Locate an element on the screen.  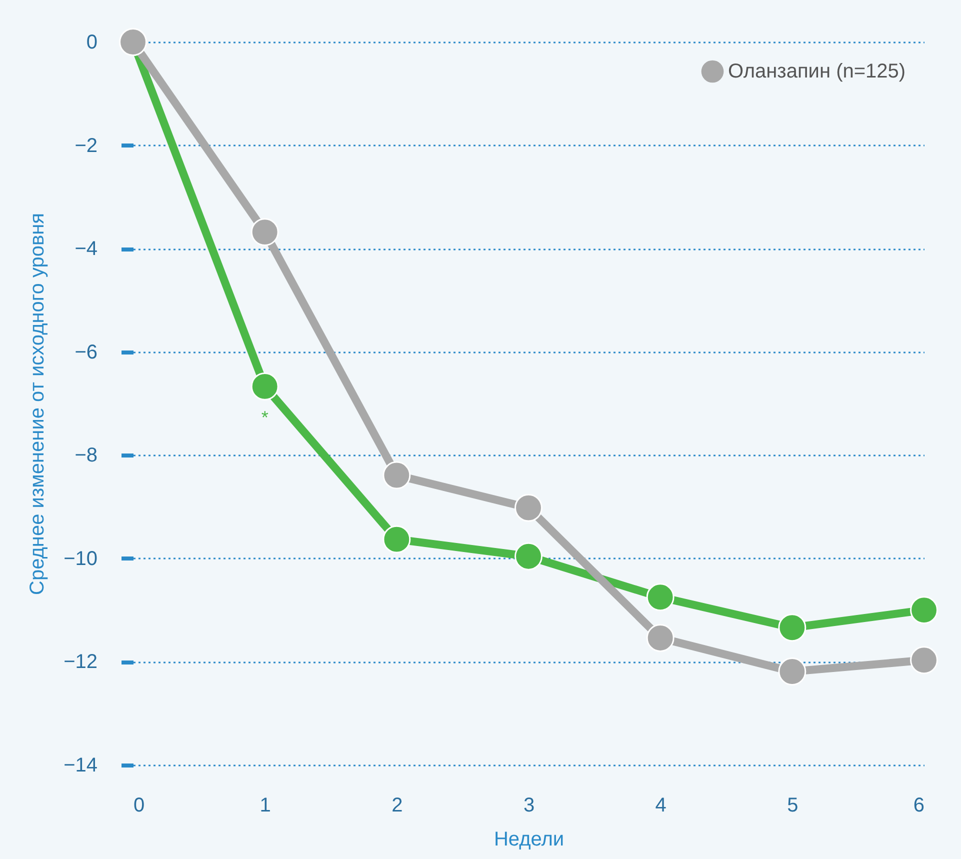
y-tick-label: −4 is located at coordinates (86, 249).